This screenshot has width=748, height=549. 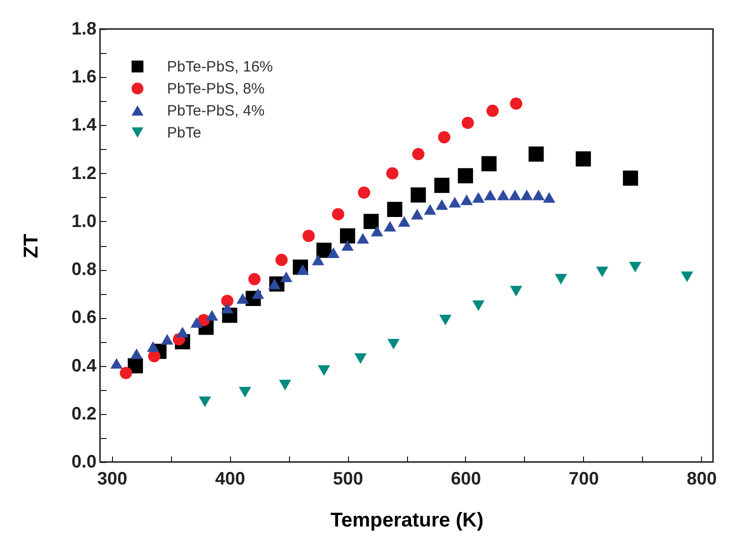 I want to click on y-tick-label: 1.4, so click(x=83, y=124).